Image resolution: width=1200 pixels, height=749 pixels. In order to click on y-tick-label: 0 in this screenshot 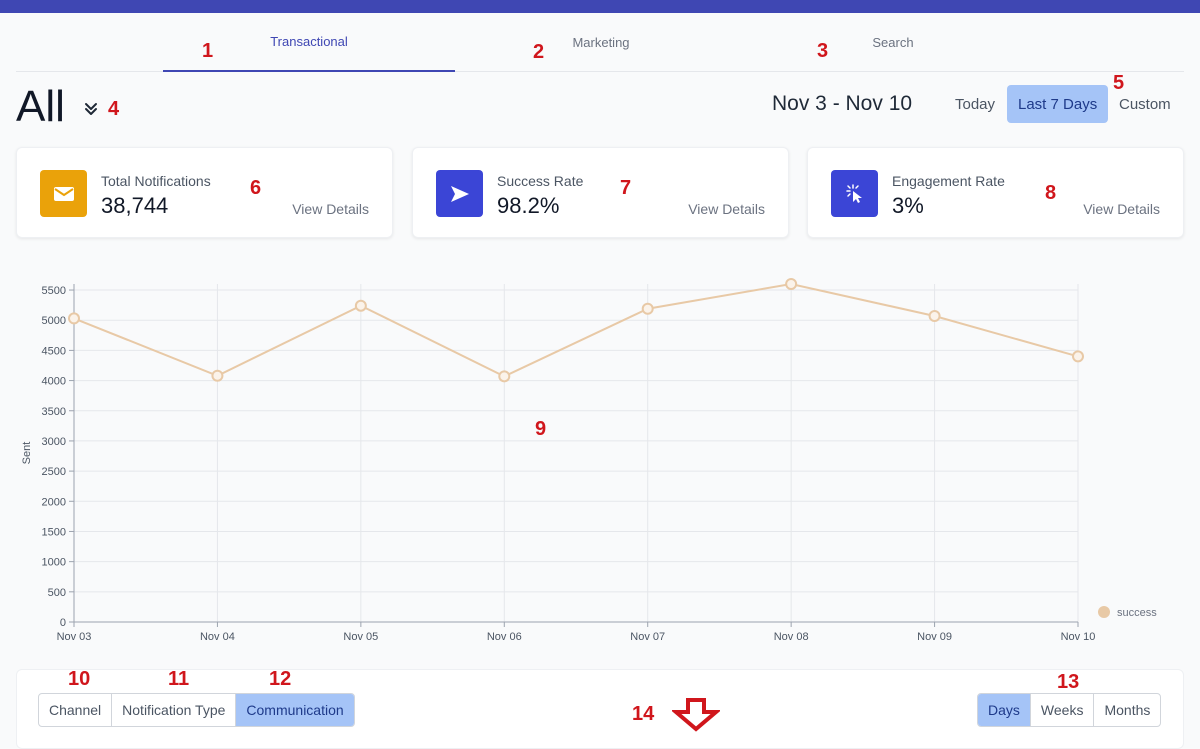, I will do `click(63, 623)`.